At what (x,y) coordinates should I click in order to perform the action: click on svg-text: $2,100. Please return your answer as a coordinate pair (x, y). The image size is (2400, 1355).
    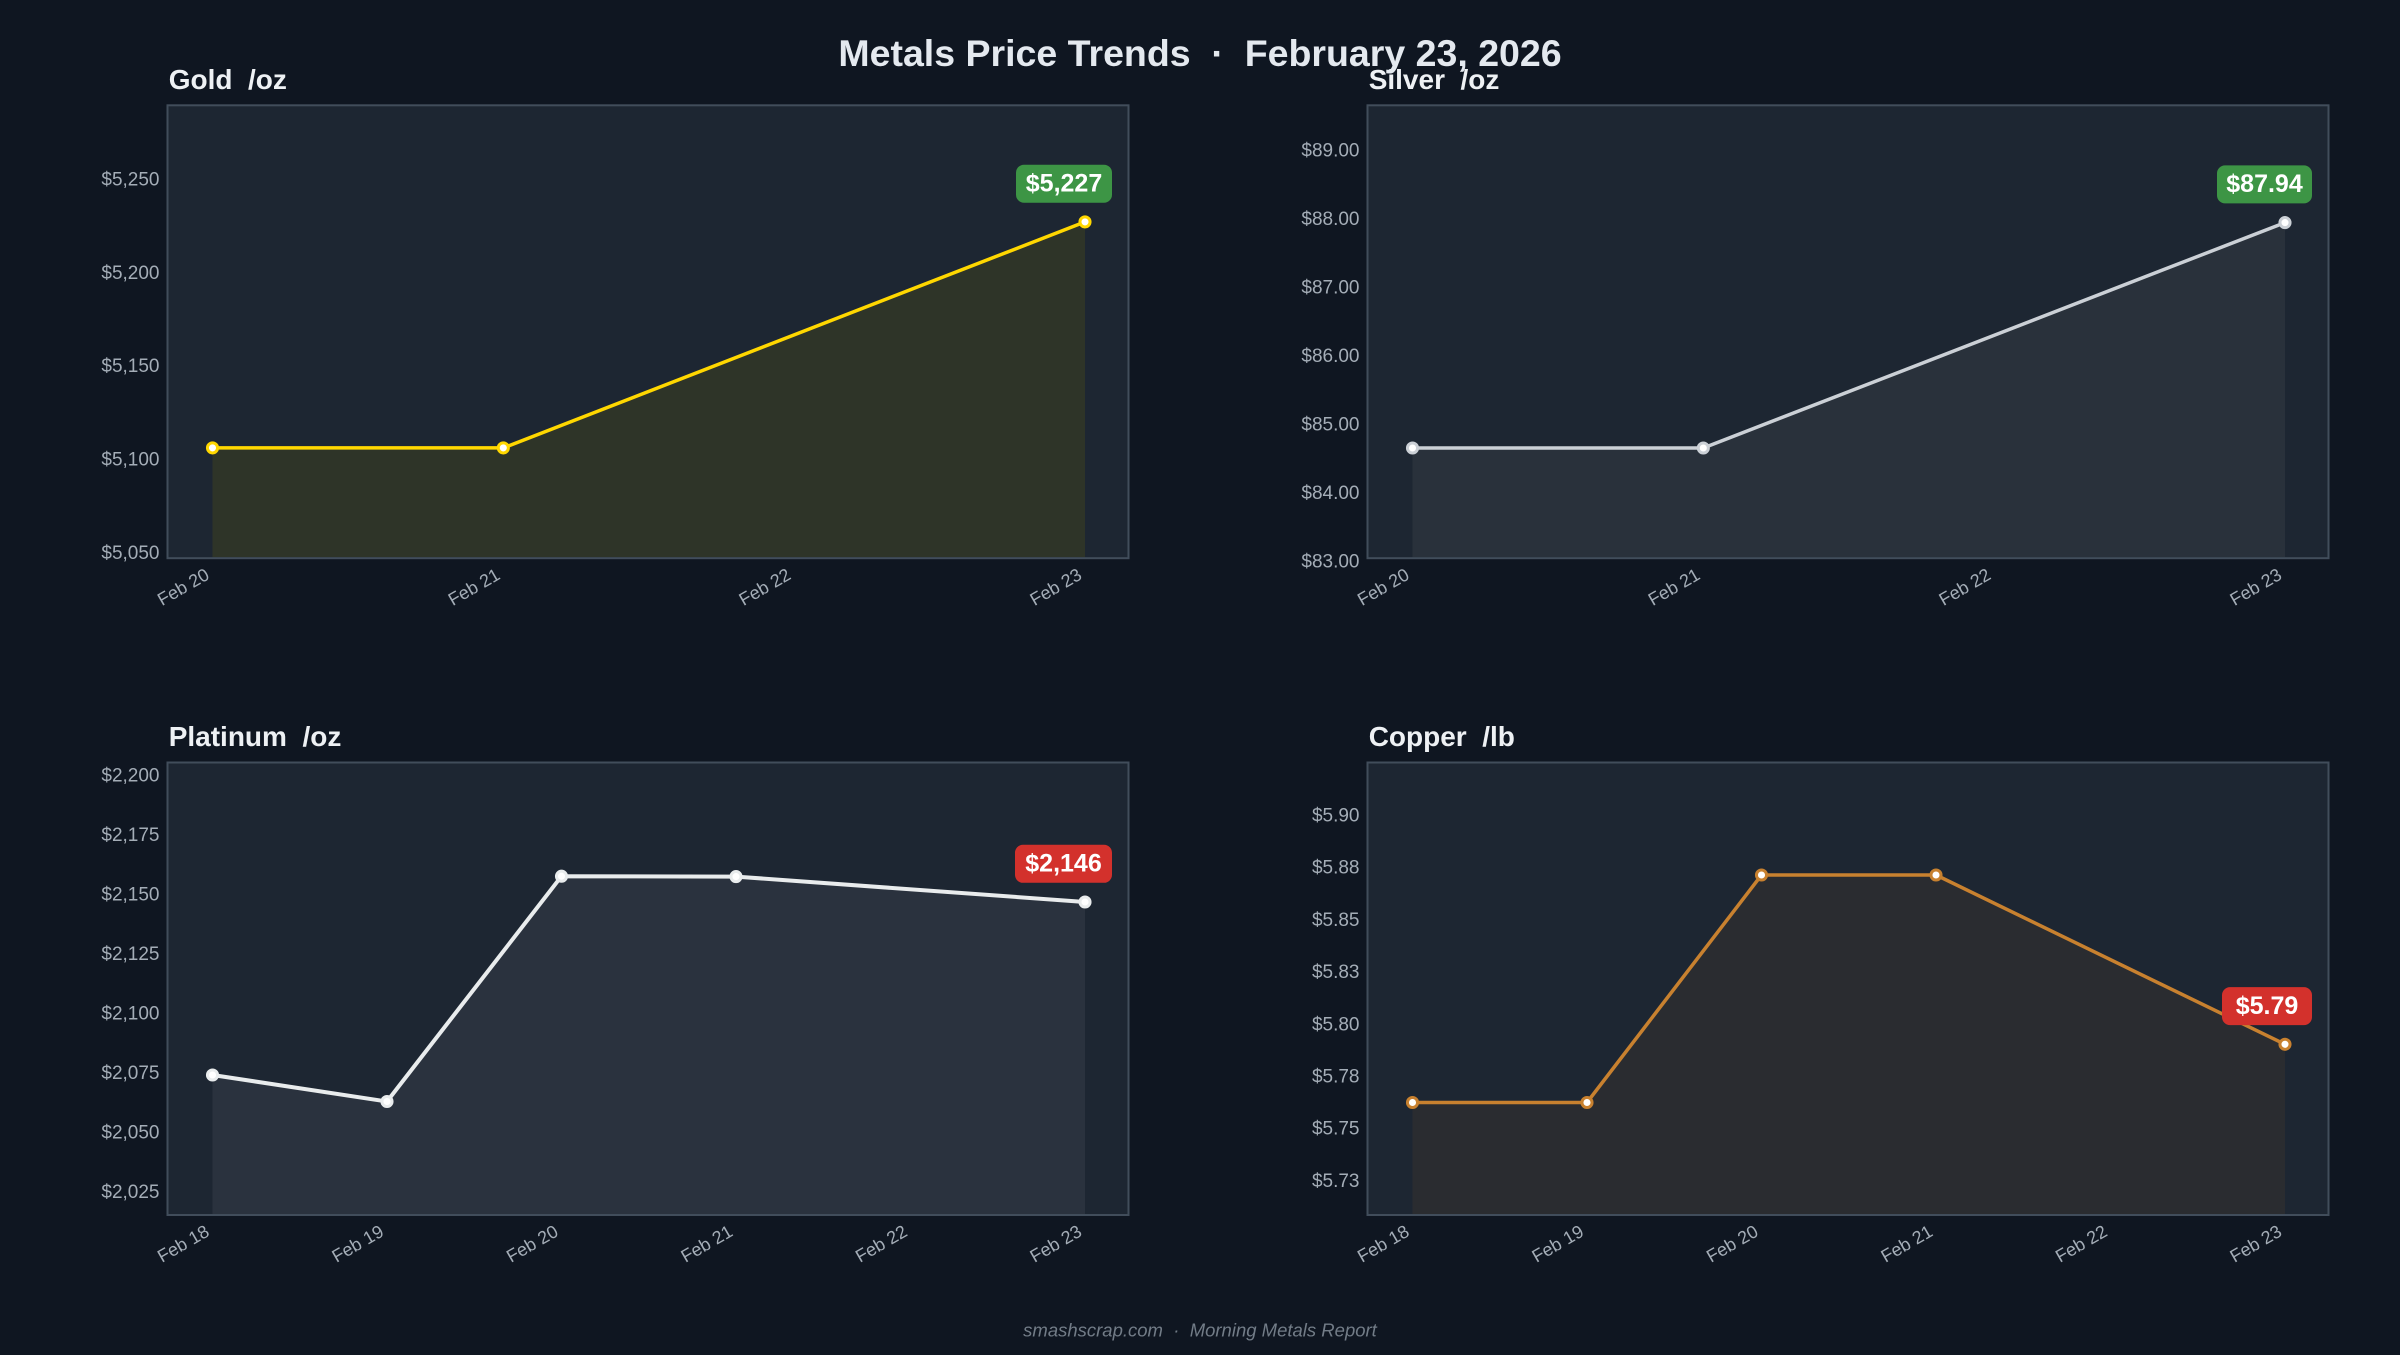
    Looking at the image, I should click on (130, 1013).